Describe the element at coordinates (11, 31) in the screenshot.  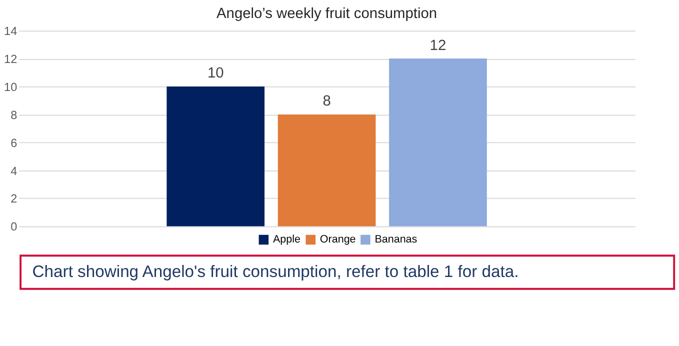
I see `y-tick-label: 14` at that location.